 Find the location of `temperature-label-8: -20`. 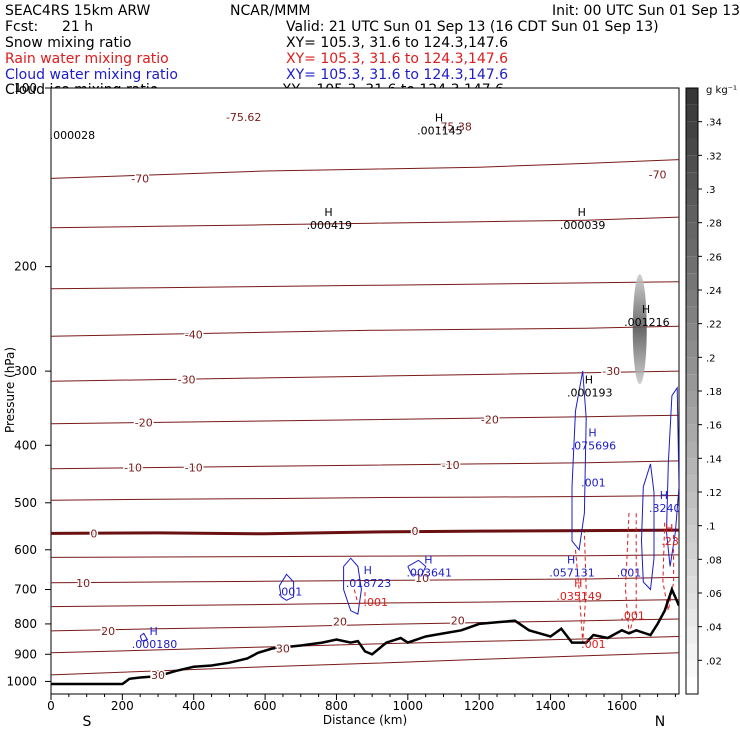

temperature-label-8: -20 is located at coordinates (144, 422).